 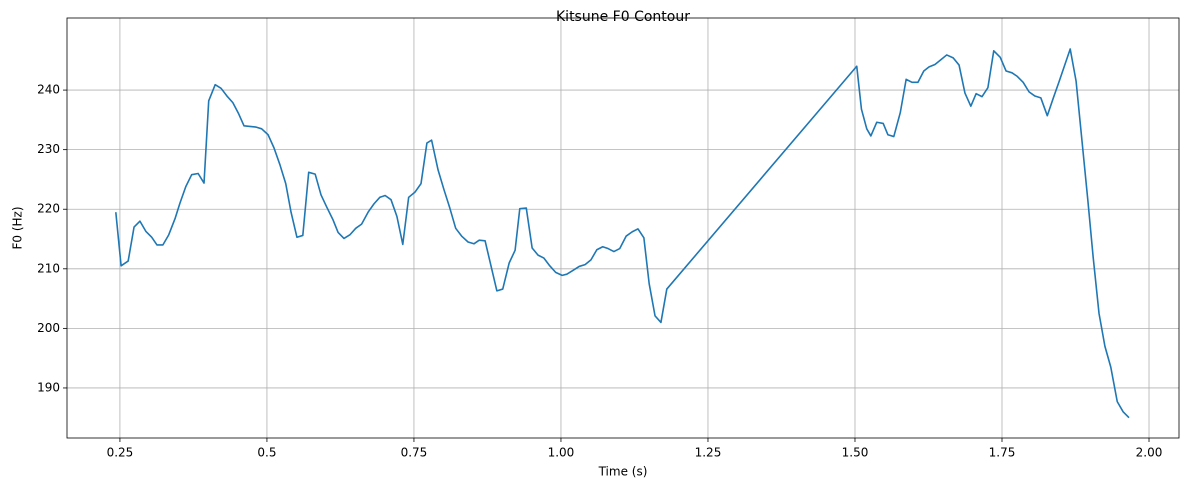 I want to click on x-tick-label: 1.00, so click(x=561, y=453).